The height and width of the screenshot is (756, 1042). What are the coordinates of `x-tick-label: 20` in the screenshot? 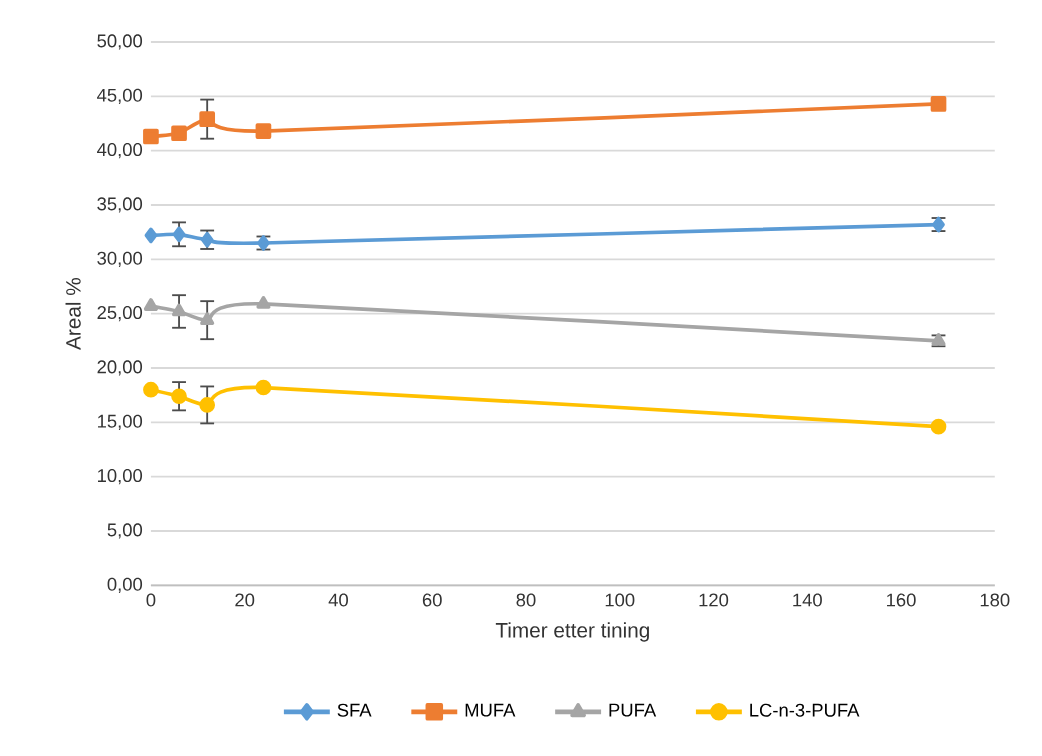 It's located at (245, 600).